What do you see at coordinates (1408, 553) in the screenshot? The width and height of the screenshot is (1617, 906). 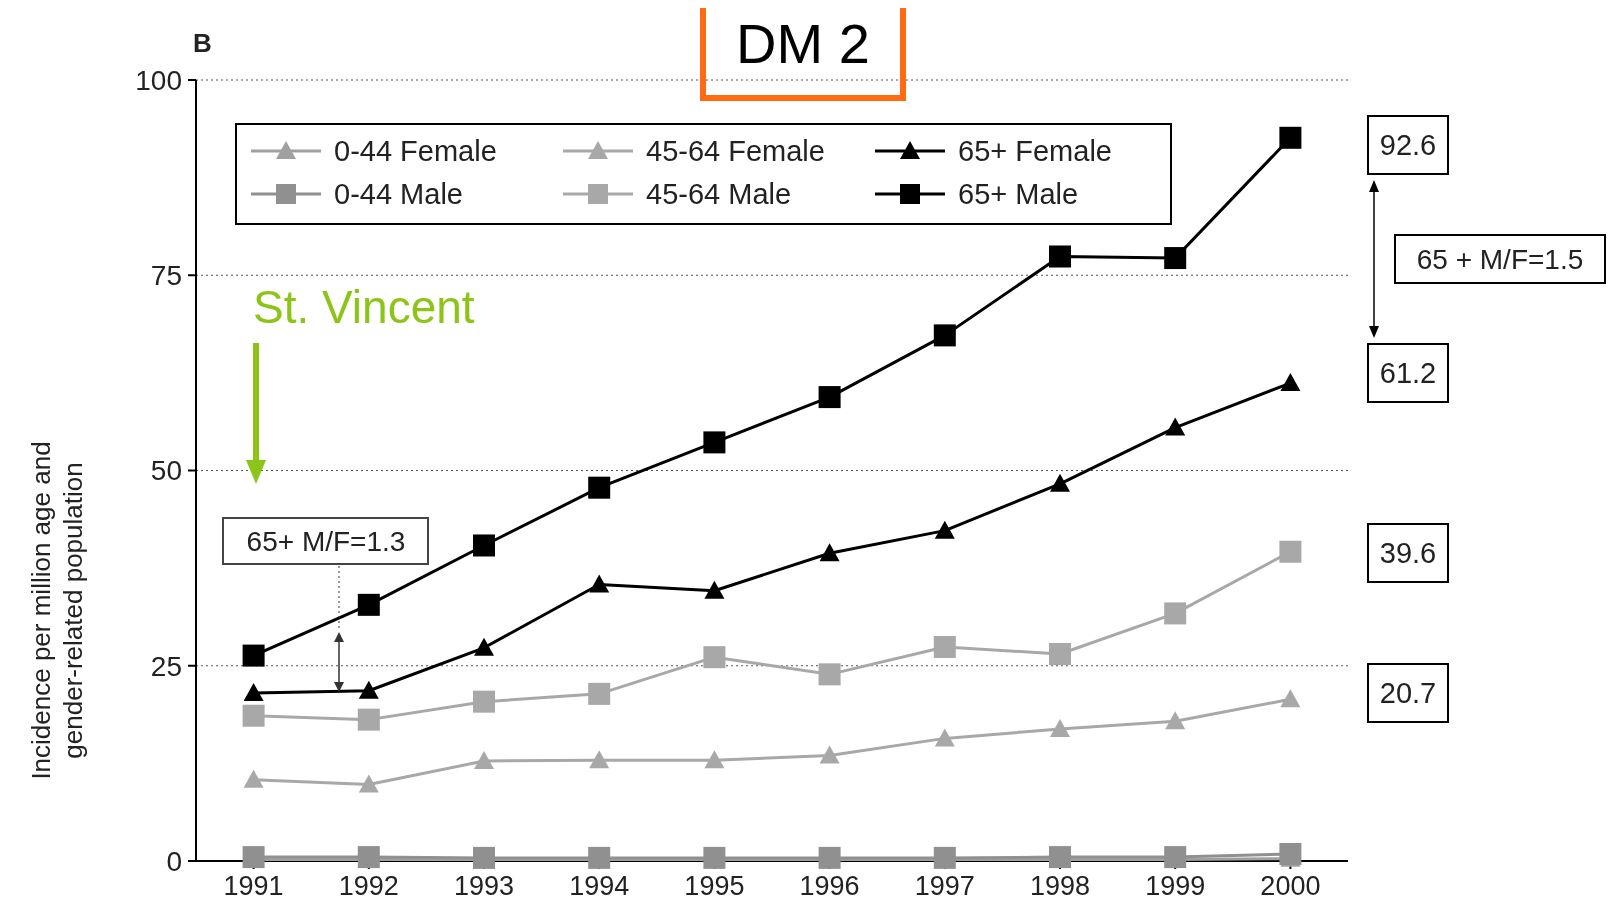 I see `text: 39.6` at bounding box center [1408, 553].